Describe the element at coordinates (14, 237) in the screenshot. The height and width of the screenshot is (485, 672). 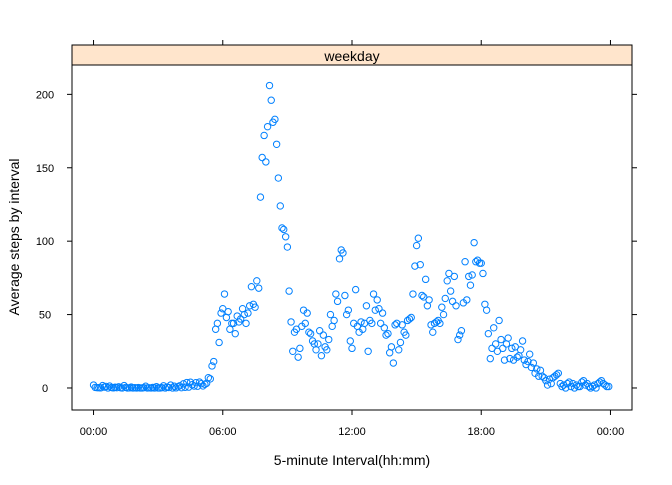
I see `y-axis-title: Average steps by interval` at that location.